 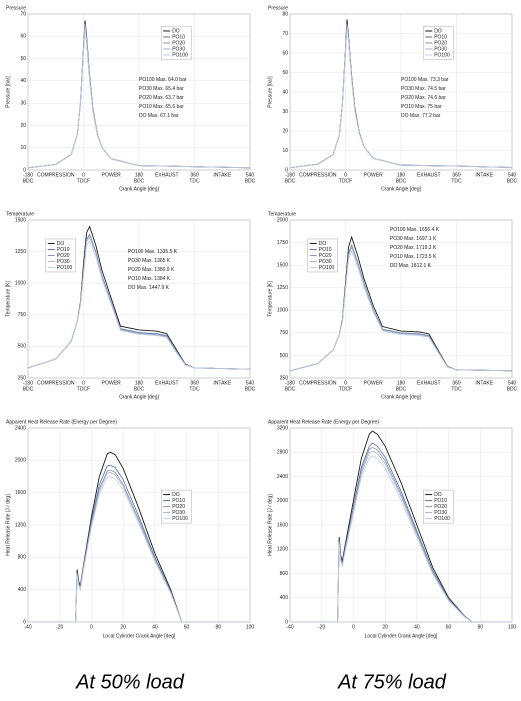 I want to click on y-tick-label: 70, so click(x=23, y=14).